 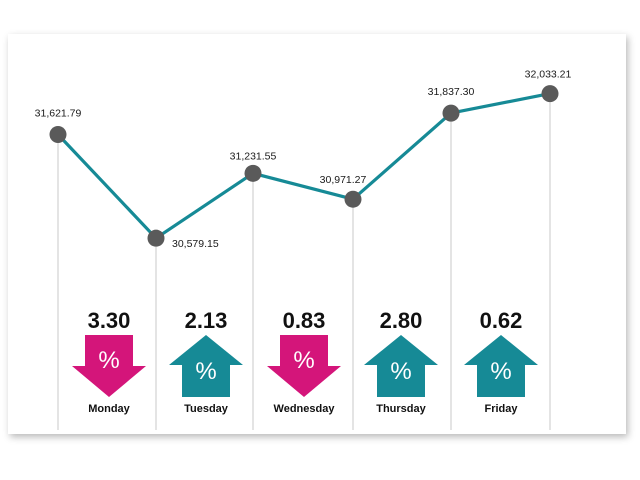 What do you see at coordinates (401, 320) in the screenshot?
I see `change-value: 2.80` at bounding box center [401, 320].